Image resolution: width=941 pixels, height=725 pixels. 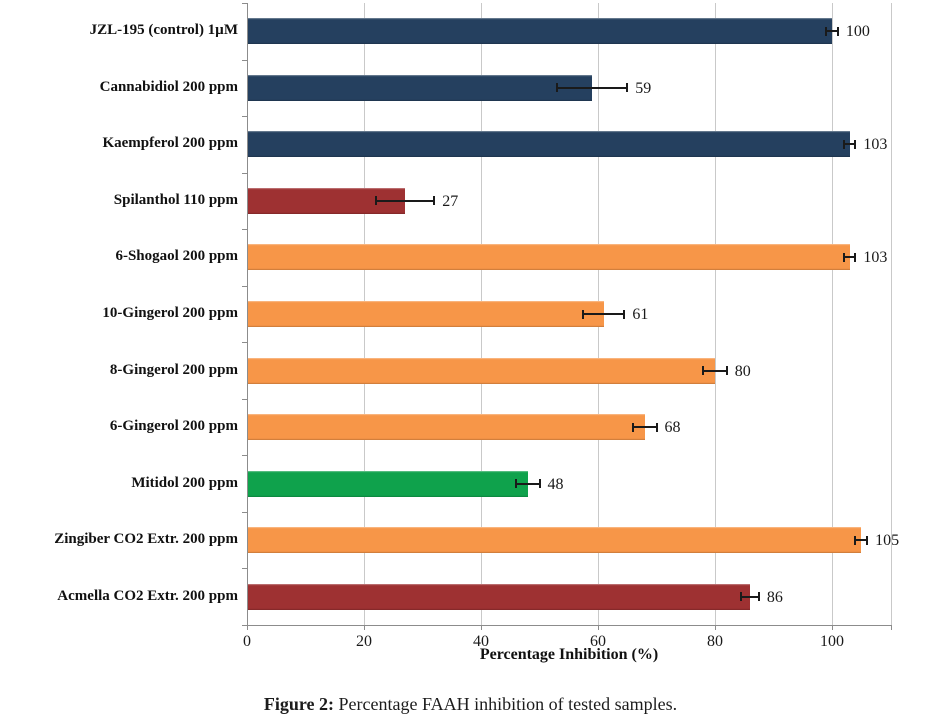 What do you see at coordinates (569, 654) in the screenshot?
I see `x-axis-title: Percentage Inhibition (%)` at bounding box center [569, 654].